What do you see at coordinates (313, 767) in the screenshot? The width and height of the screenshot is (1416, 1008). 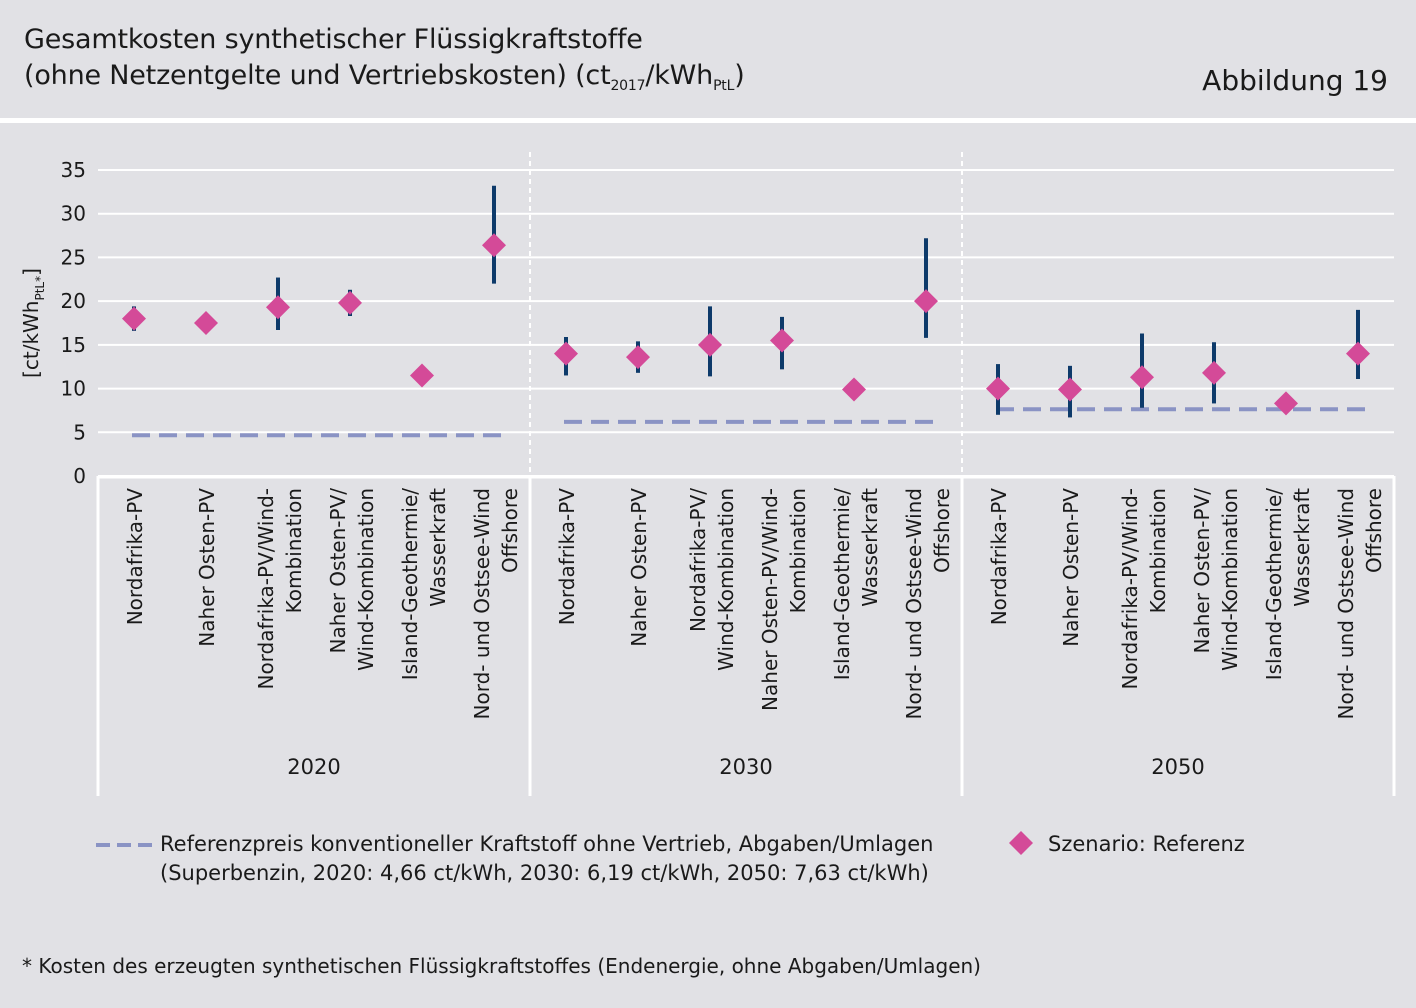 I see `group-year-label: 2020` at bounding box center [313, 767].